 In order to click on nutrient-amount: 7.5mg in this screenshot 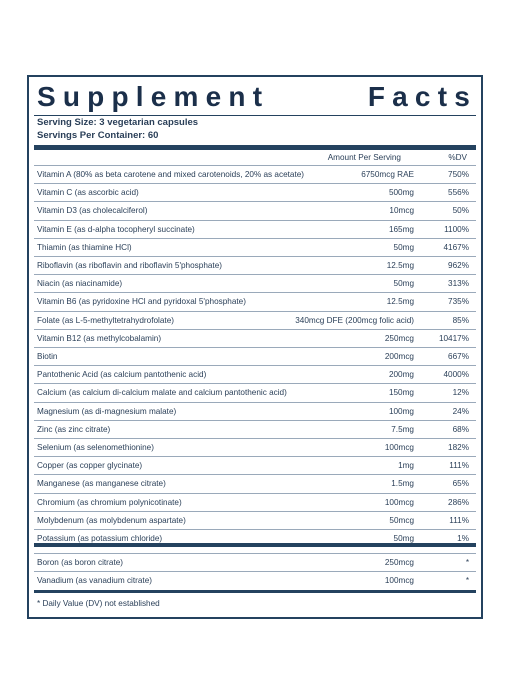, I will do `click(402, 429)`.